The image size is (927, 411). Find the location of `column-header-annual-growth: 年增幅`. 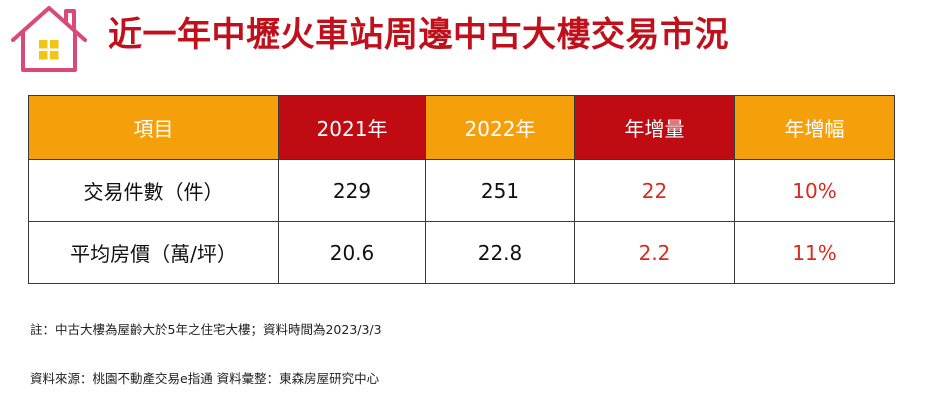

column-header-annual-growth: 年增幅 is located at coordinates (814, 127).